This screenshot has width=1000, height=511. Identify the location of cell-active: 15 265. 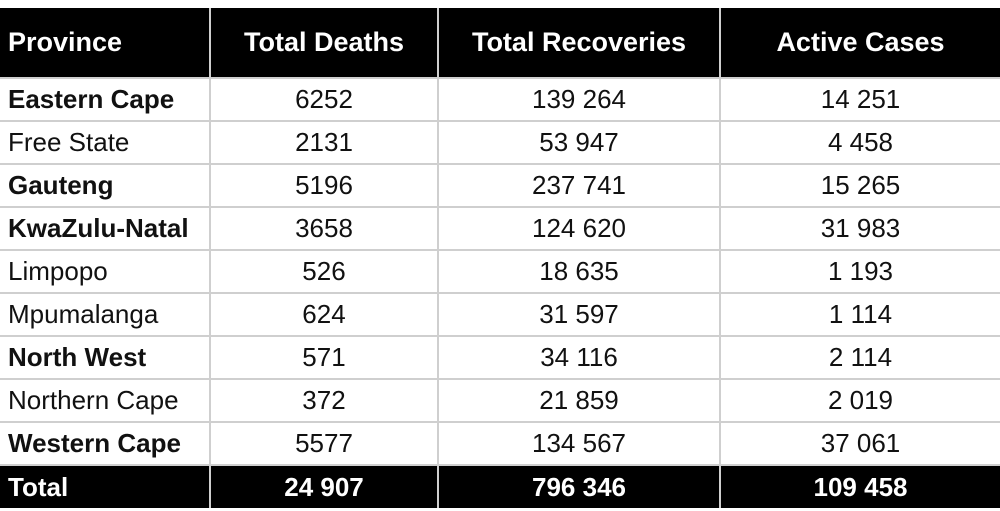
(859, 185).